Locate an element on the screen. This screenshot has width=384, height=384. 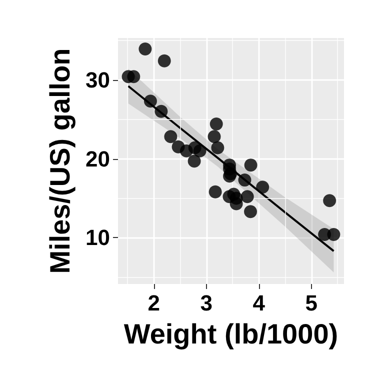
x-tick-label: 4 is located at coordinates (259, 303).